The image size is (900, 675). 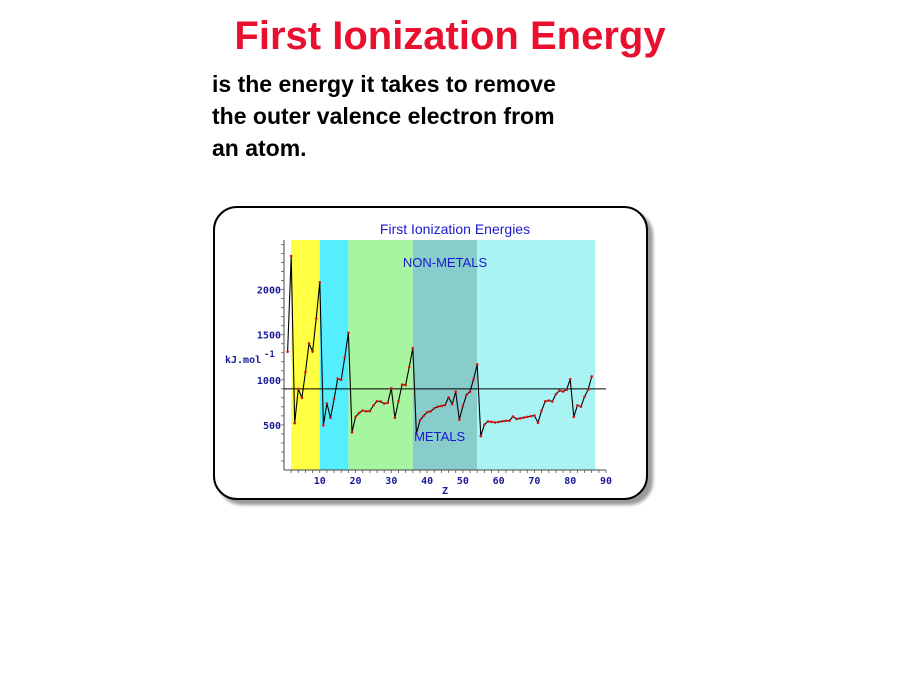 I want to click on x-tick-label: 40, so click(x=427, y=481).